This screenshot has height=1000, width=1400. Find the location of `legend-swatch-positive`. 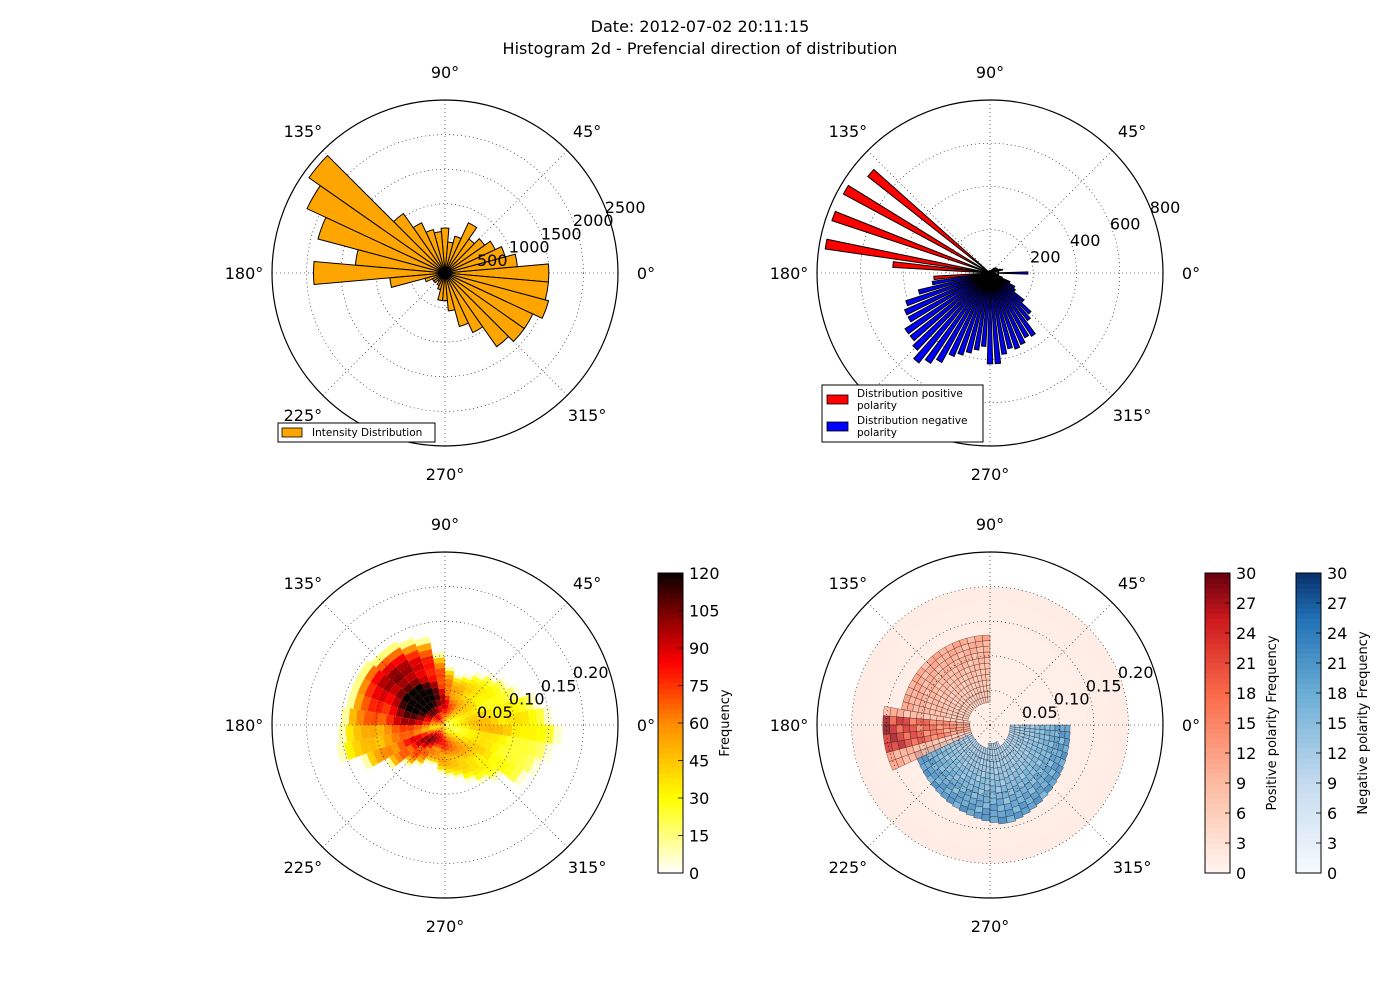

legend-swatch-positive is located at coordinates (837, 399).